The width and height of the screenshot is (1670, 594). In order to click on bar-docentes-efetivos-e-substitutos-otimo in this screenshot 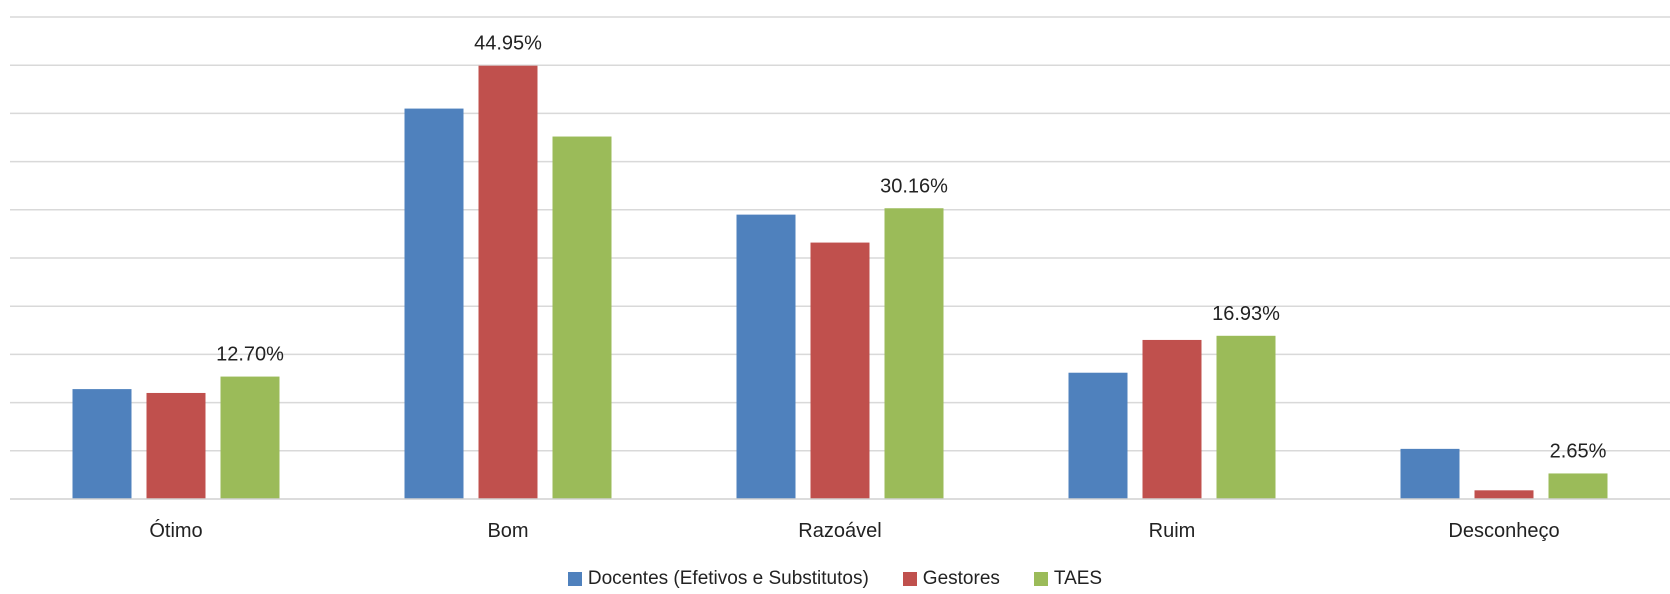, I will do `click(102, 444)`.